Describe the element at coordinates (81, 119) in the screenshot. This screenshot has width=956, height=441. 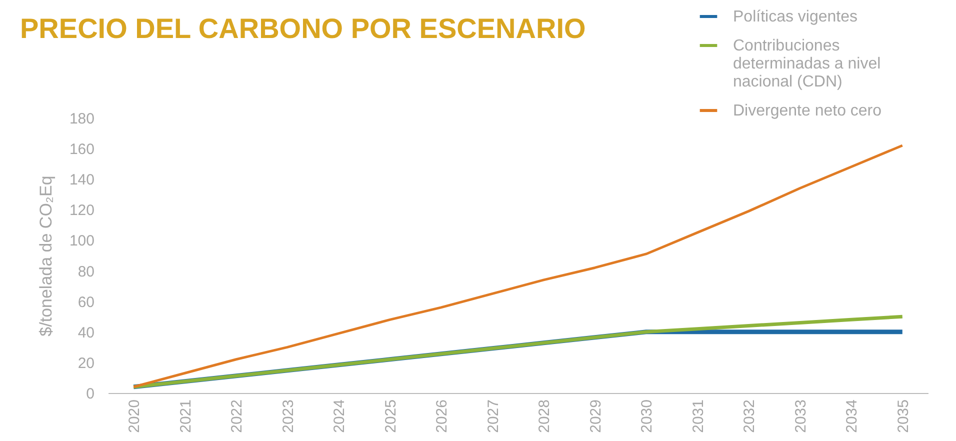
I see `y-tick-label: 180` at that location.